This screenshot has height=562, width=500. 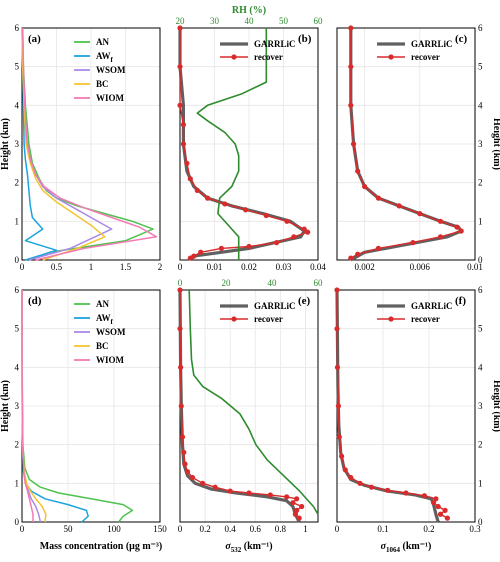 What do you see at coordinates (244, 143) in the screenshot?
I see `series-line-recover` at bounding box center [244, 143].